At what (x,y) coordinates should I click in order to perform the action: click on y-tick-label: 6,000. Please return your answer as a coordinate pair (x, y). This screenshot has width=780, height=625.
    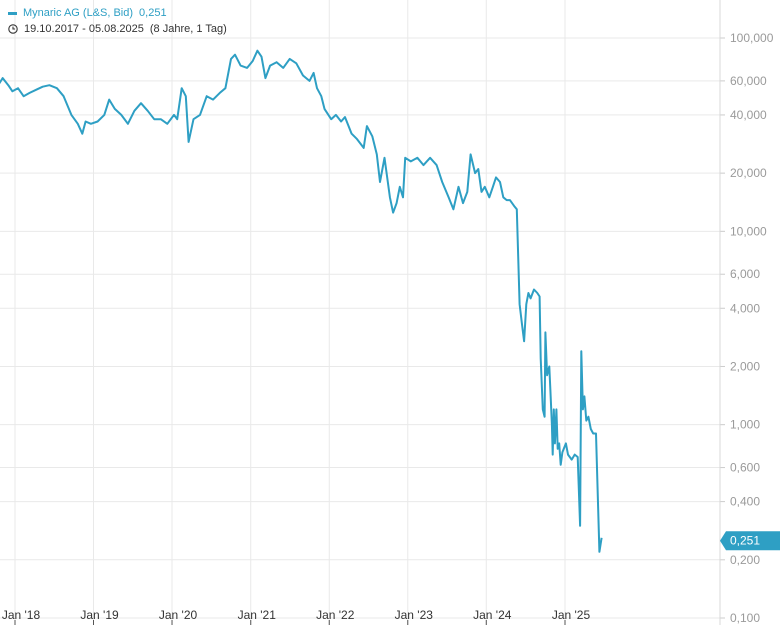
    Looking at the image, I should click on (745, 274).